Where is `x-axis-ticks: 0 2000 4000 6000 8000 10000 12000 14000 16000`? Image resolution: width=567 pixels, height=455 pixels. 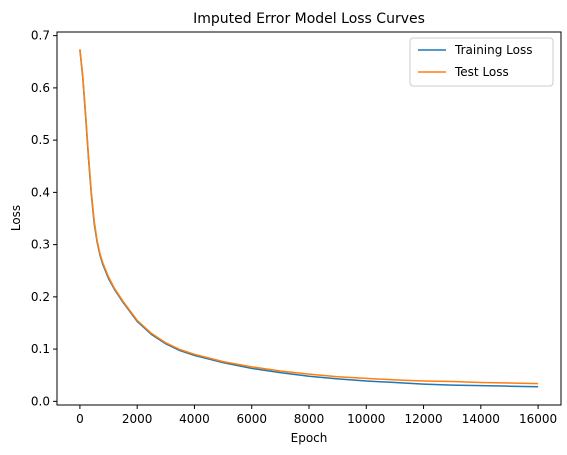
x-axis-ticks: 0 2000 4000 6000 8000 10000 12000 14000 16000 is located at coordinates (316, 415).